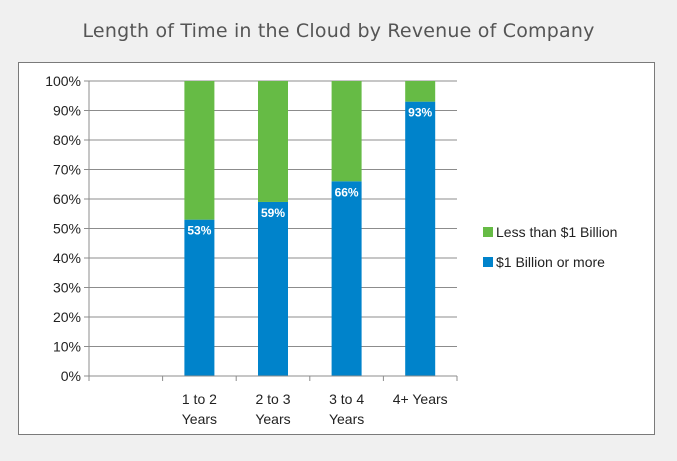 The height and width of the screenshot is (461, 677). What do you see at coordinates (67, 140) in the screenshot?
I see `y-tick-label: 80%` at bounding box center [67, 140].